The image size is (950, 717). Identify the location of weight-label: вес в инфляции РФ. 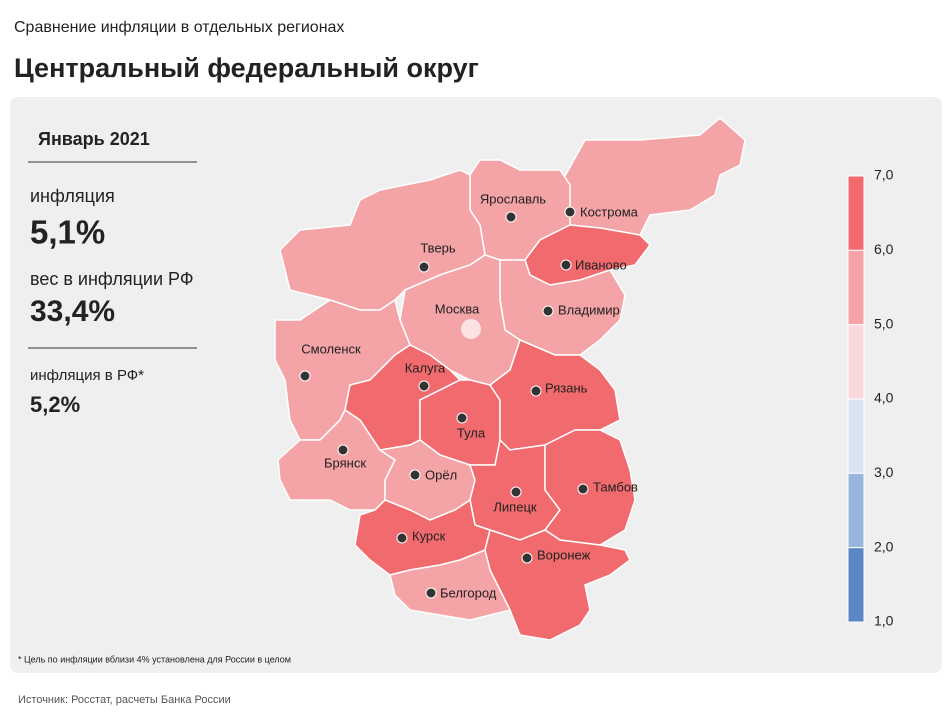
(112, 279).